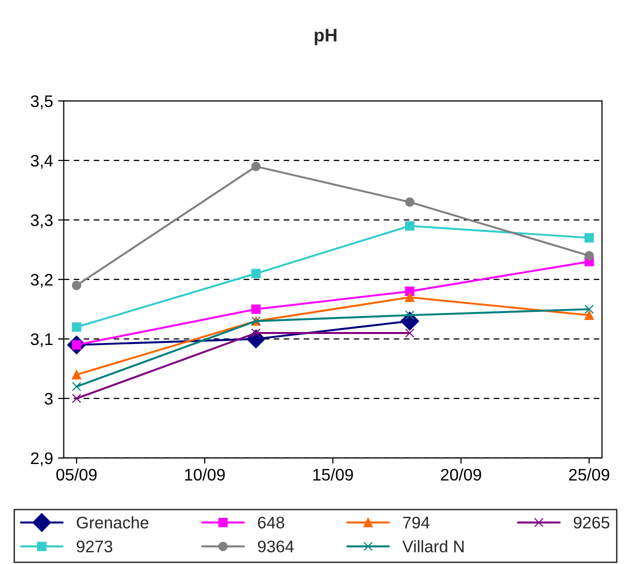 The width and height of the screenshot is (631, 564). Describe the element at coordinates (41, 281) in the screenshot. I see `y-tick-label: 3,2` at that location.